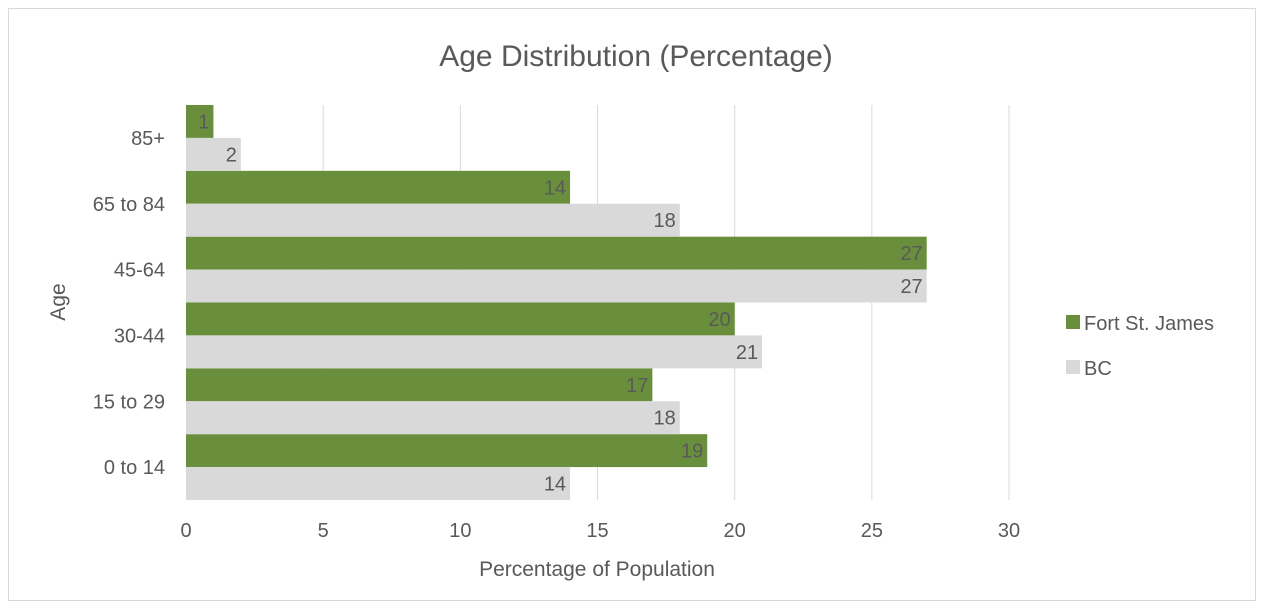  I want to click on data-label: 1, so click(203, 122).